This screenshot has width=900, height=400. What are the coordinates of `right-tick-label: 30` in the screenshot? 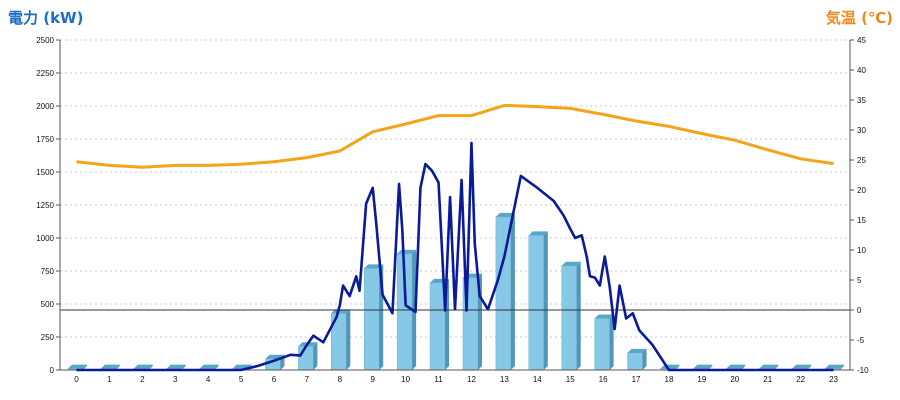 It's located at (861, 130).